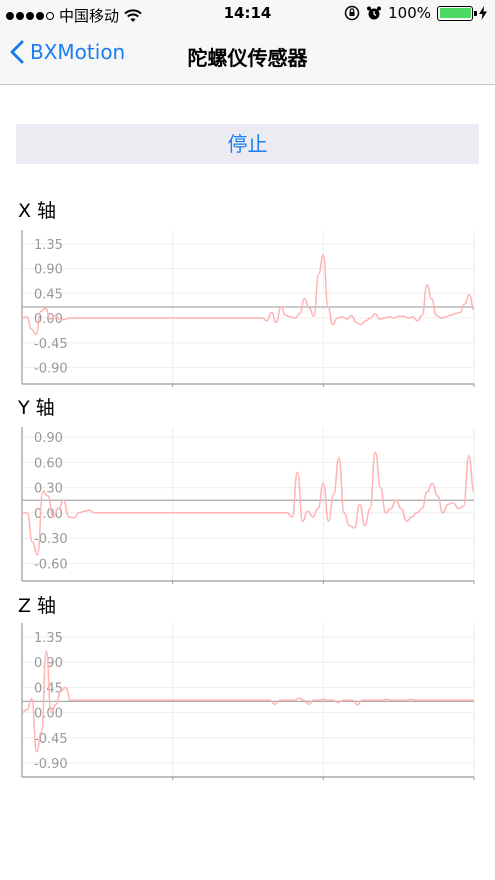  Describe the element at coordinates (78, 52) in the screenshot. I see `back-button-label: BXMotion` at that location.